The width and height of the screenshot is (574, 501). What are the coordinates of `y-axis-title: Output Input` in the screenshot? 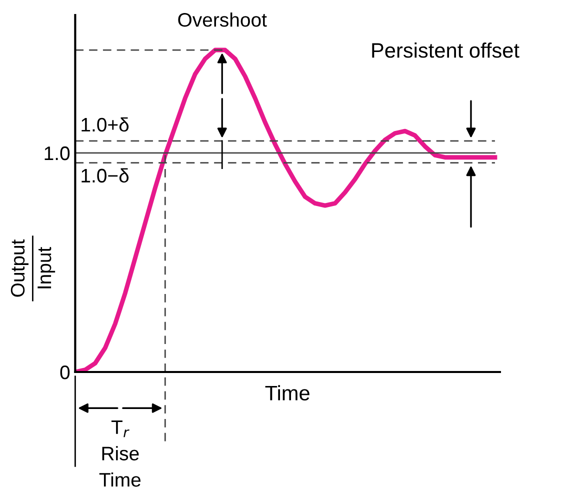 It's located at (33, 268).